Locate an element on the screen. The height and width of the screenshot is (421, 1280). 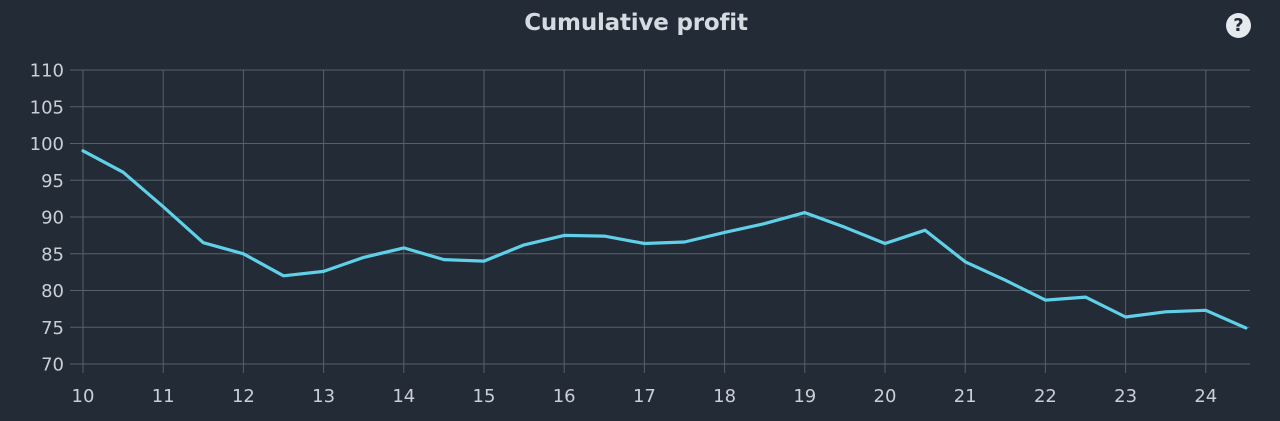
y-tick-label: 85 is located at coordinates (52, 254).